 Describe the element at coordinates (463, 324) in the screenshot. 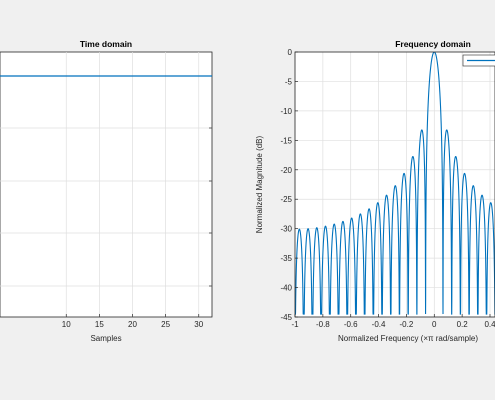

I see `freq-x-tick-label: 0.2` at that location.